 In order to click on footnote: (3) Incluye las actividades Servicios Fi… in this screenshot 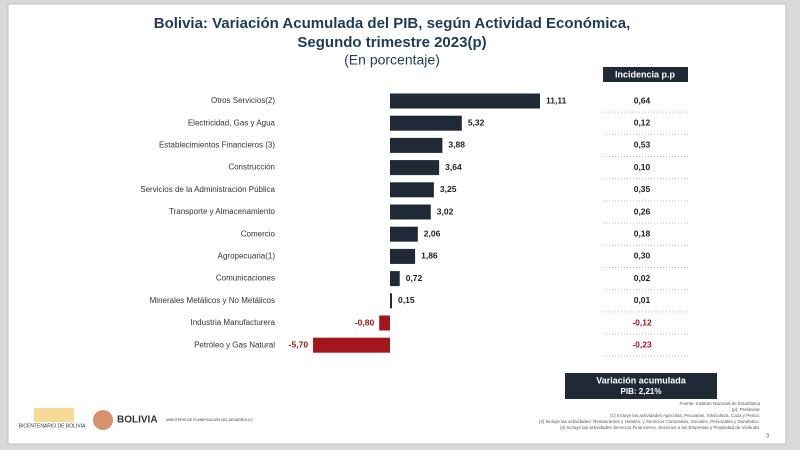, I will do `click(660, 427)`.